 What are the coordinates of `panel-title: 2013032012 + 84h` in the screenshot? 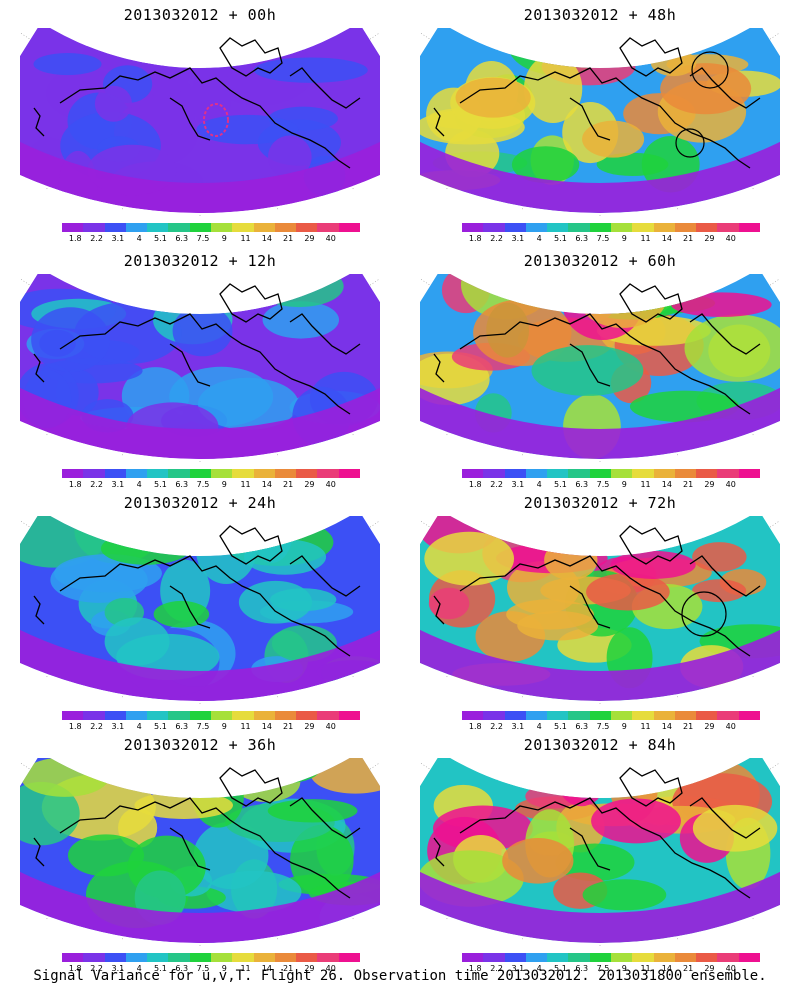 It's located at (600, 745).